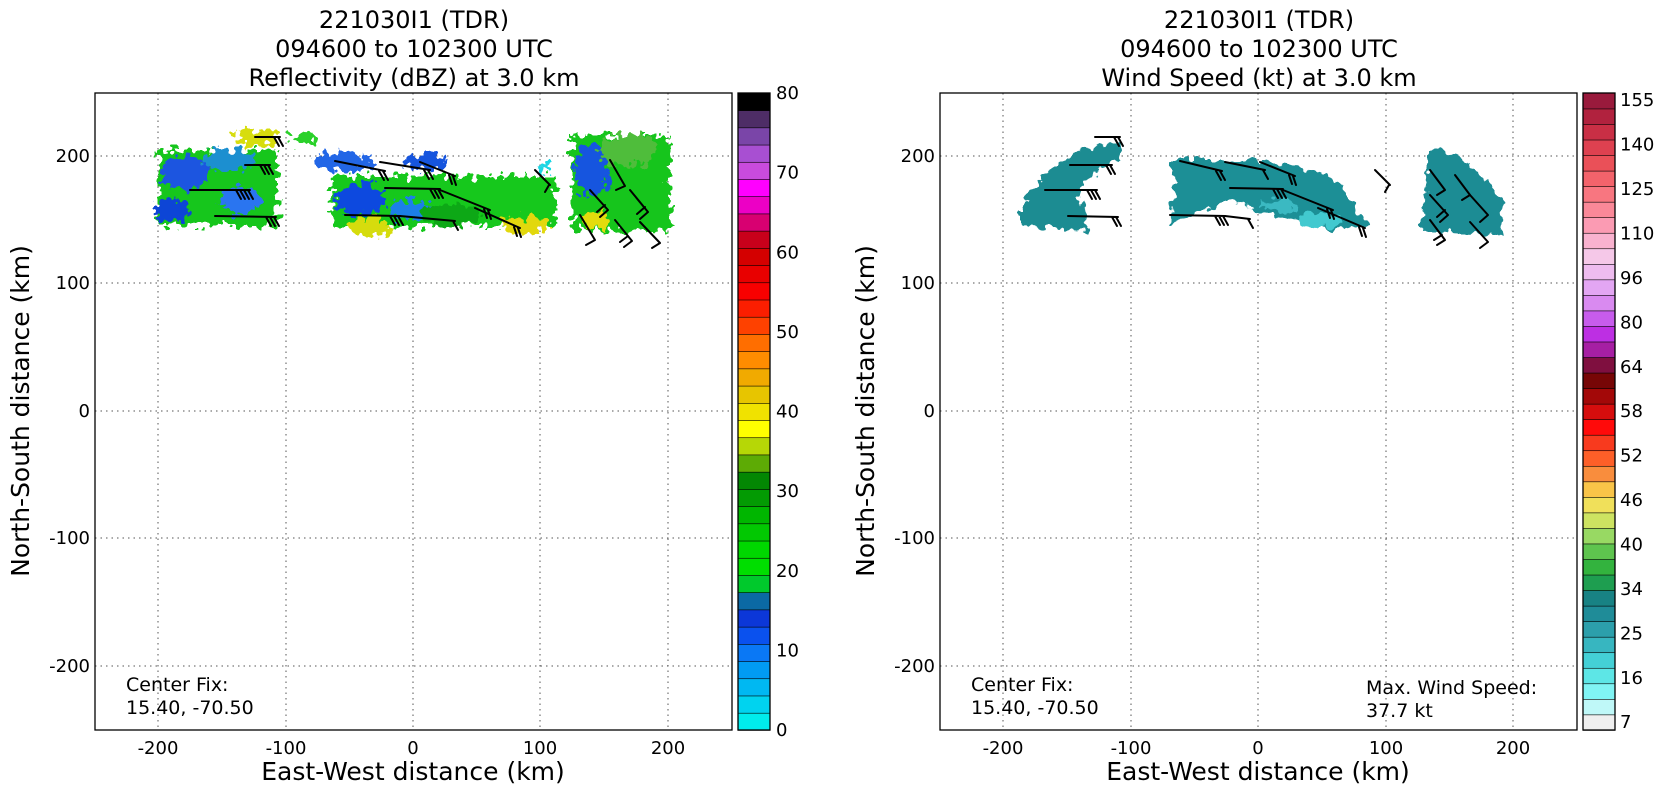 This screenshot has width=1655, height=787. Describe the element at coordinates (1003, 748) in the screenshot. I see `x-tick-label: -200` at that location.